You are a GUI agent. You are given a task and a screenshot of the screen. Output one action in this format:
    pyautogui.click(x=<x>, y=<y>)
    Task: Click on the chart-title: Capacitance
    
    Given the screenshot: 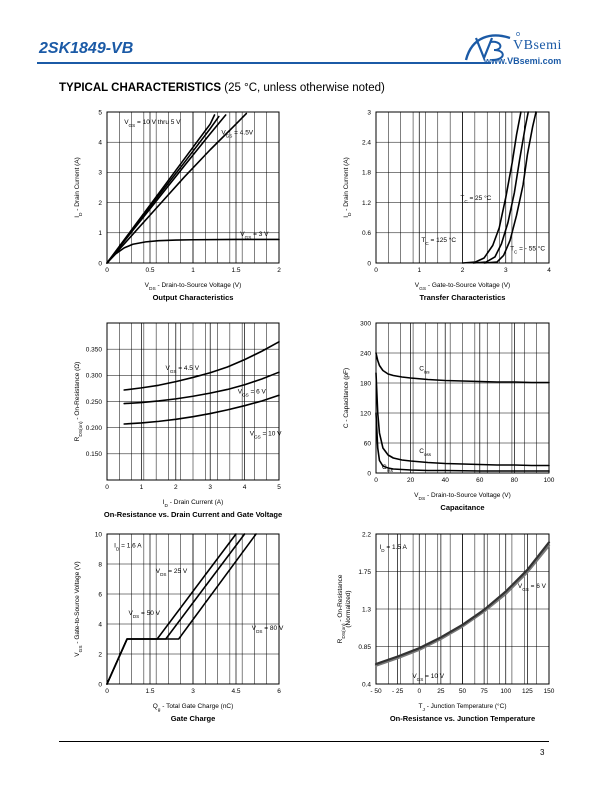 What is the action you would take?
    pyautogui.click(x=462, y=507)
    